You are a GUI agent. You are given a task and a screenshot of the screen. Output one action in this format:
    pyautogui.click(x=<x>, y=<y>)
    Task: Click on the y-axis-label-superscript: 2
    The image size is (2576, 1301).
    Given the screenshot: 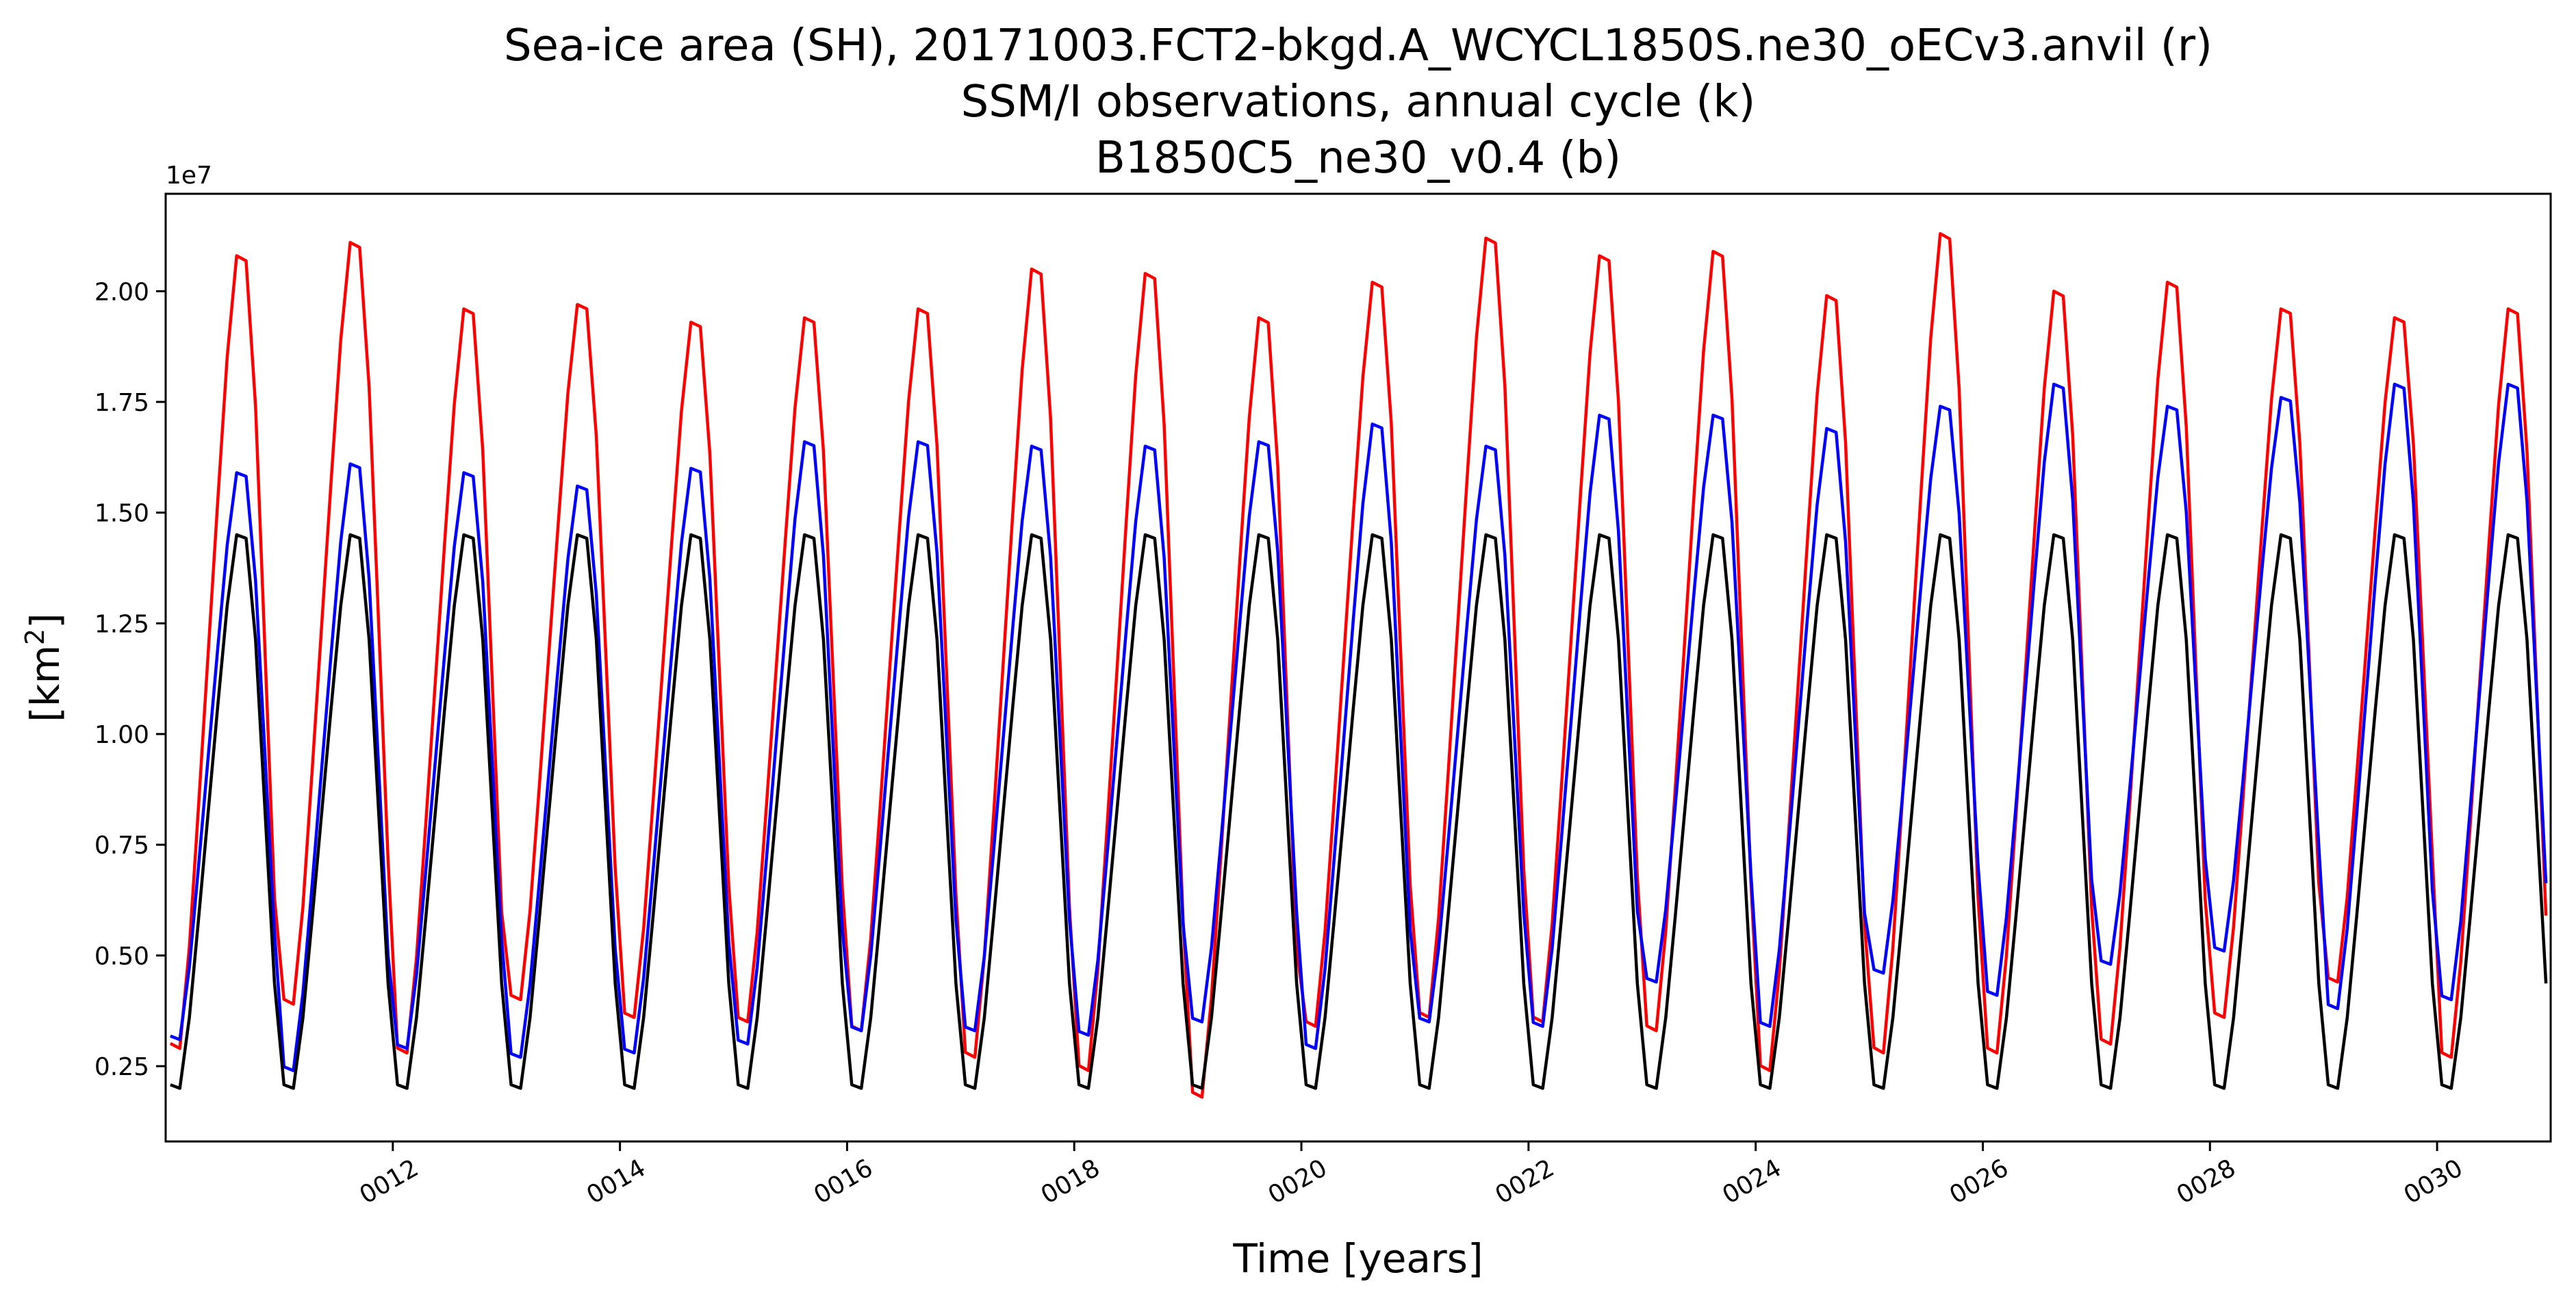 What is the action you would take?
    pyautogui.click(x=35, y=637)
    